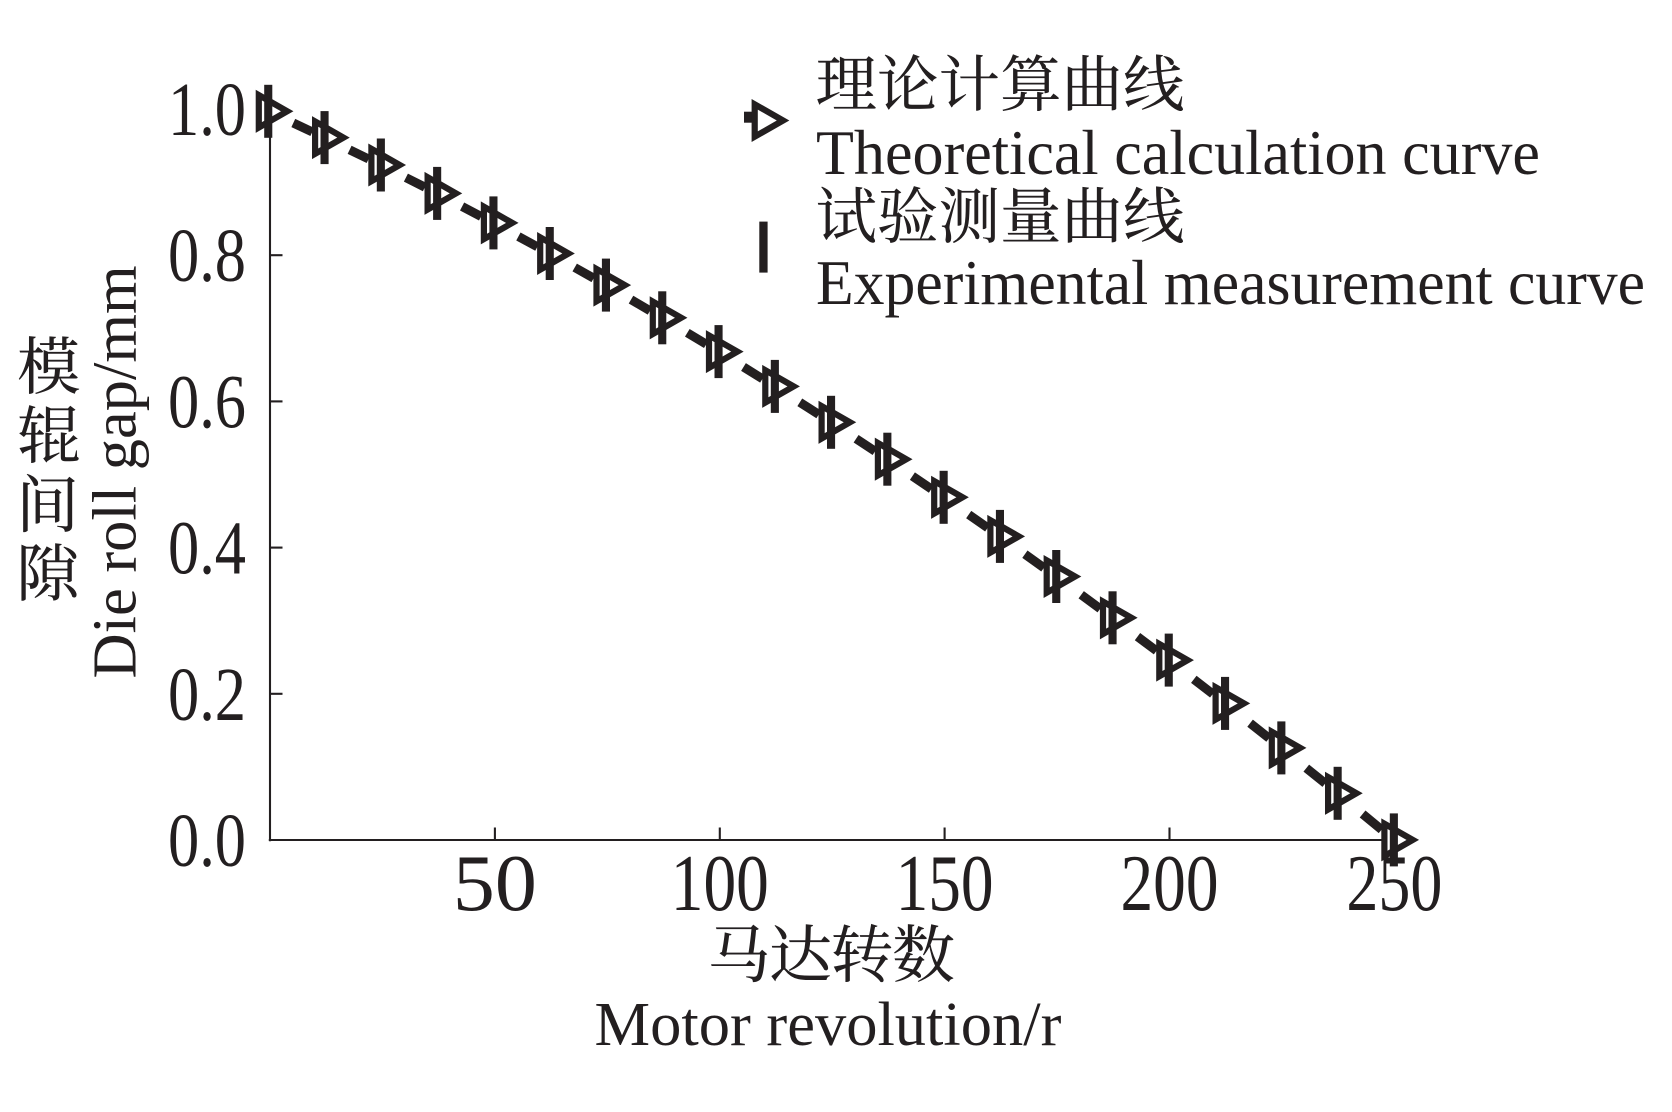 The image size is (1672, 1112). What do you see at coordinates (495, 884) in the screenshot?
I see `svg-text: 50` at bounding box center [495, 884].